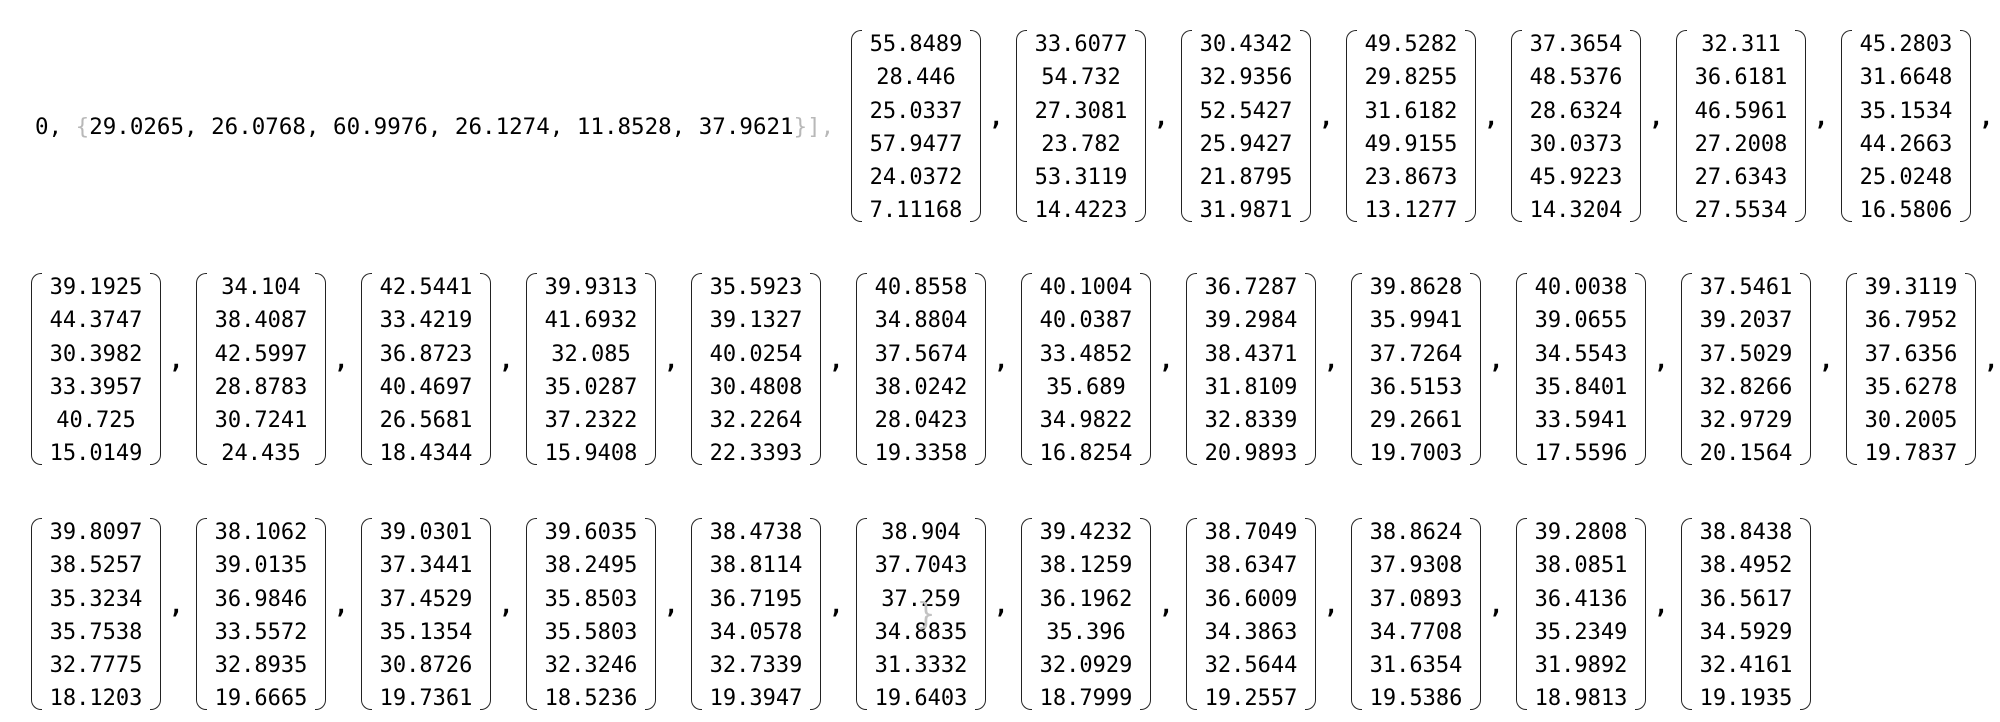 This screenshot has width=2000, height=722. What do you see at coordinates (1086, 321) in the screenshot?
I see `matrix-cell: 40.0387` at bounding box center [1086, 321].